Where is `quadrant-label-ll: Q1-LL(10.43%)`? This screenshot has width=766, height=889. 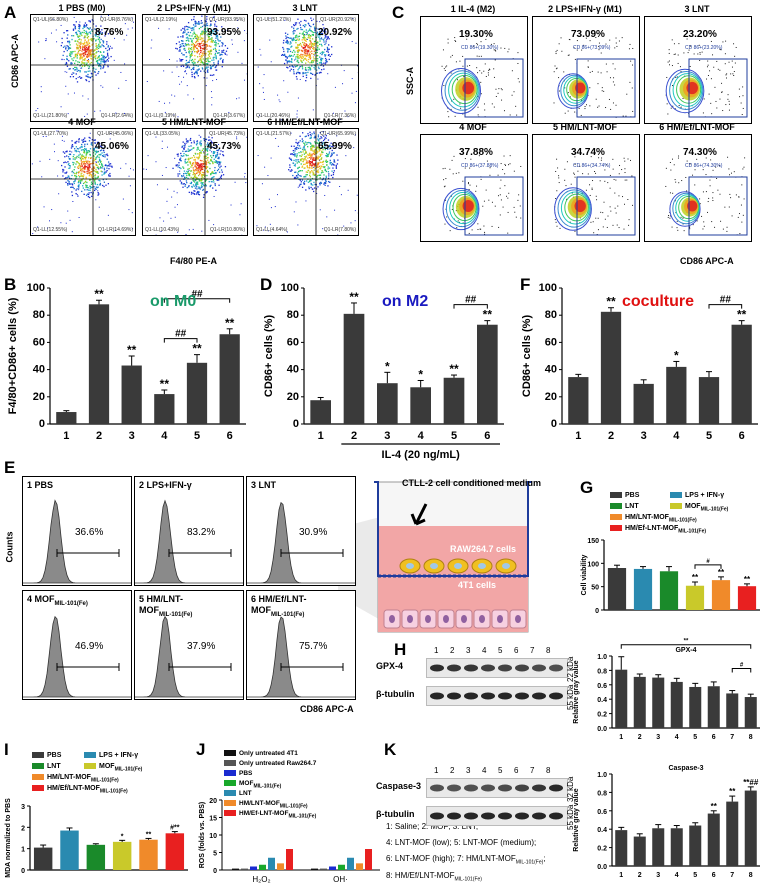 quadrant-label-ll: Q1-LL(10.43%) is located at coordinates (162, 230).